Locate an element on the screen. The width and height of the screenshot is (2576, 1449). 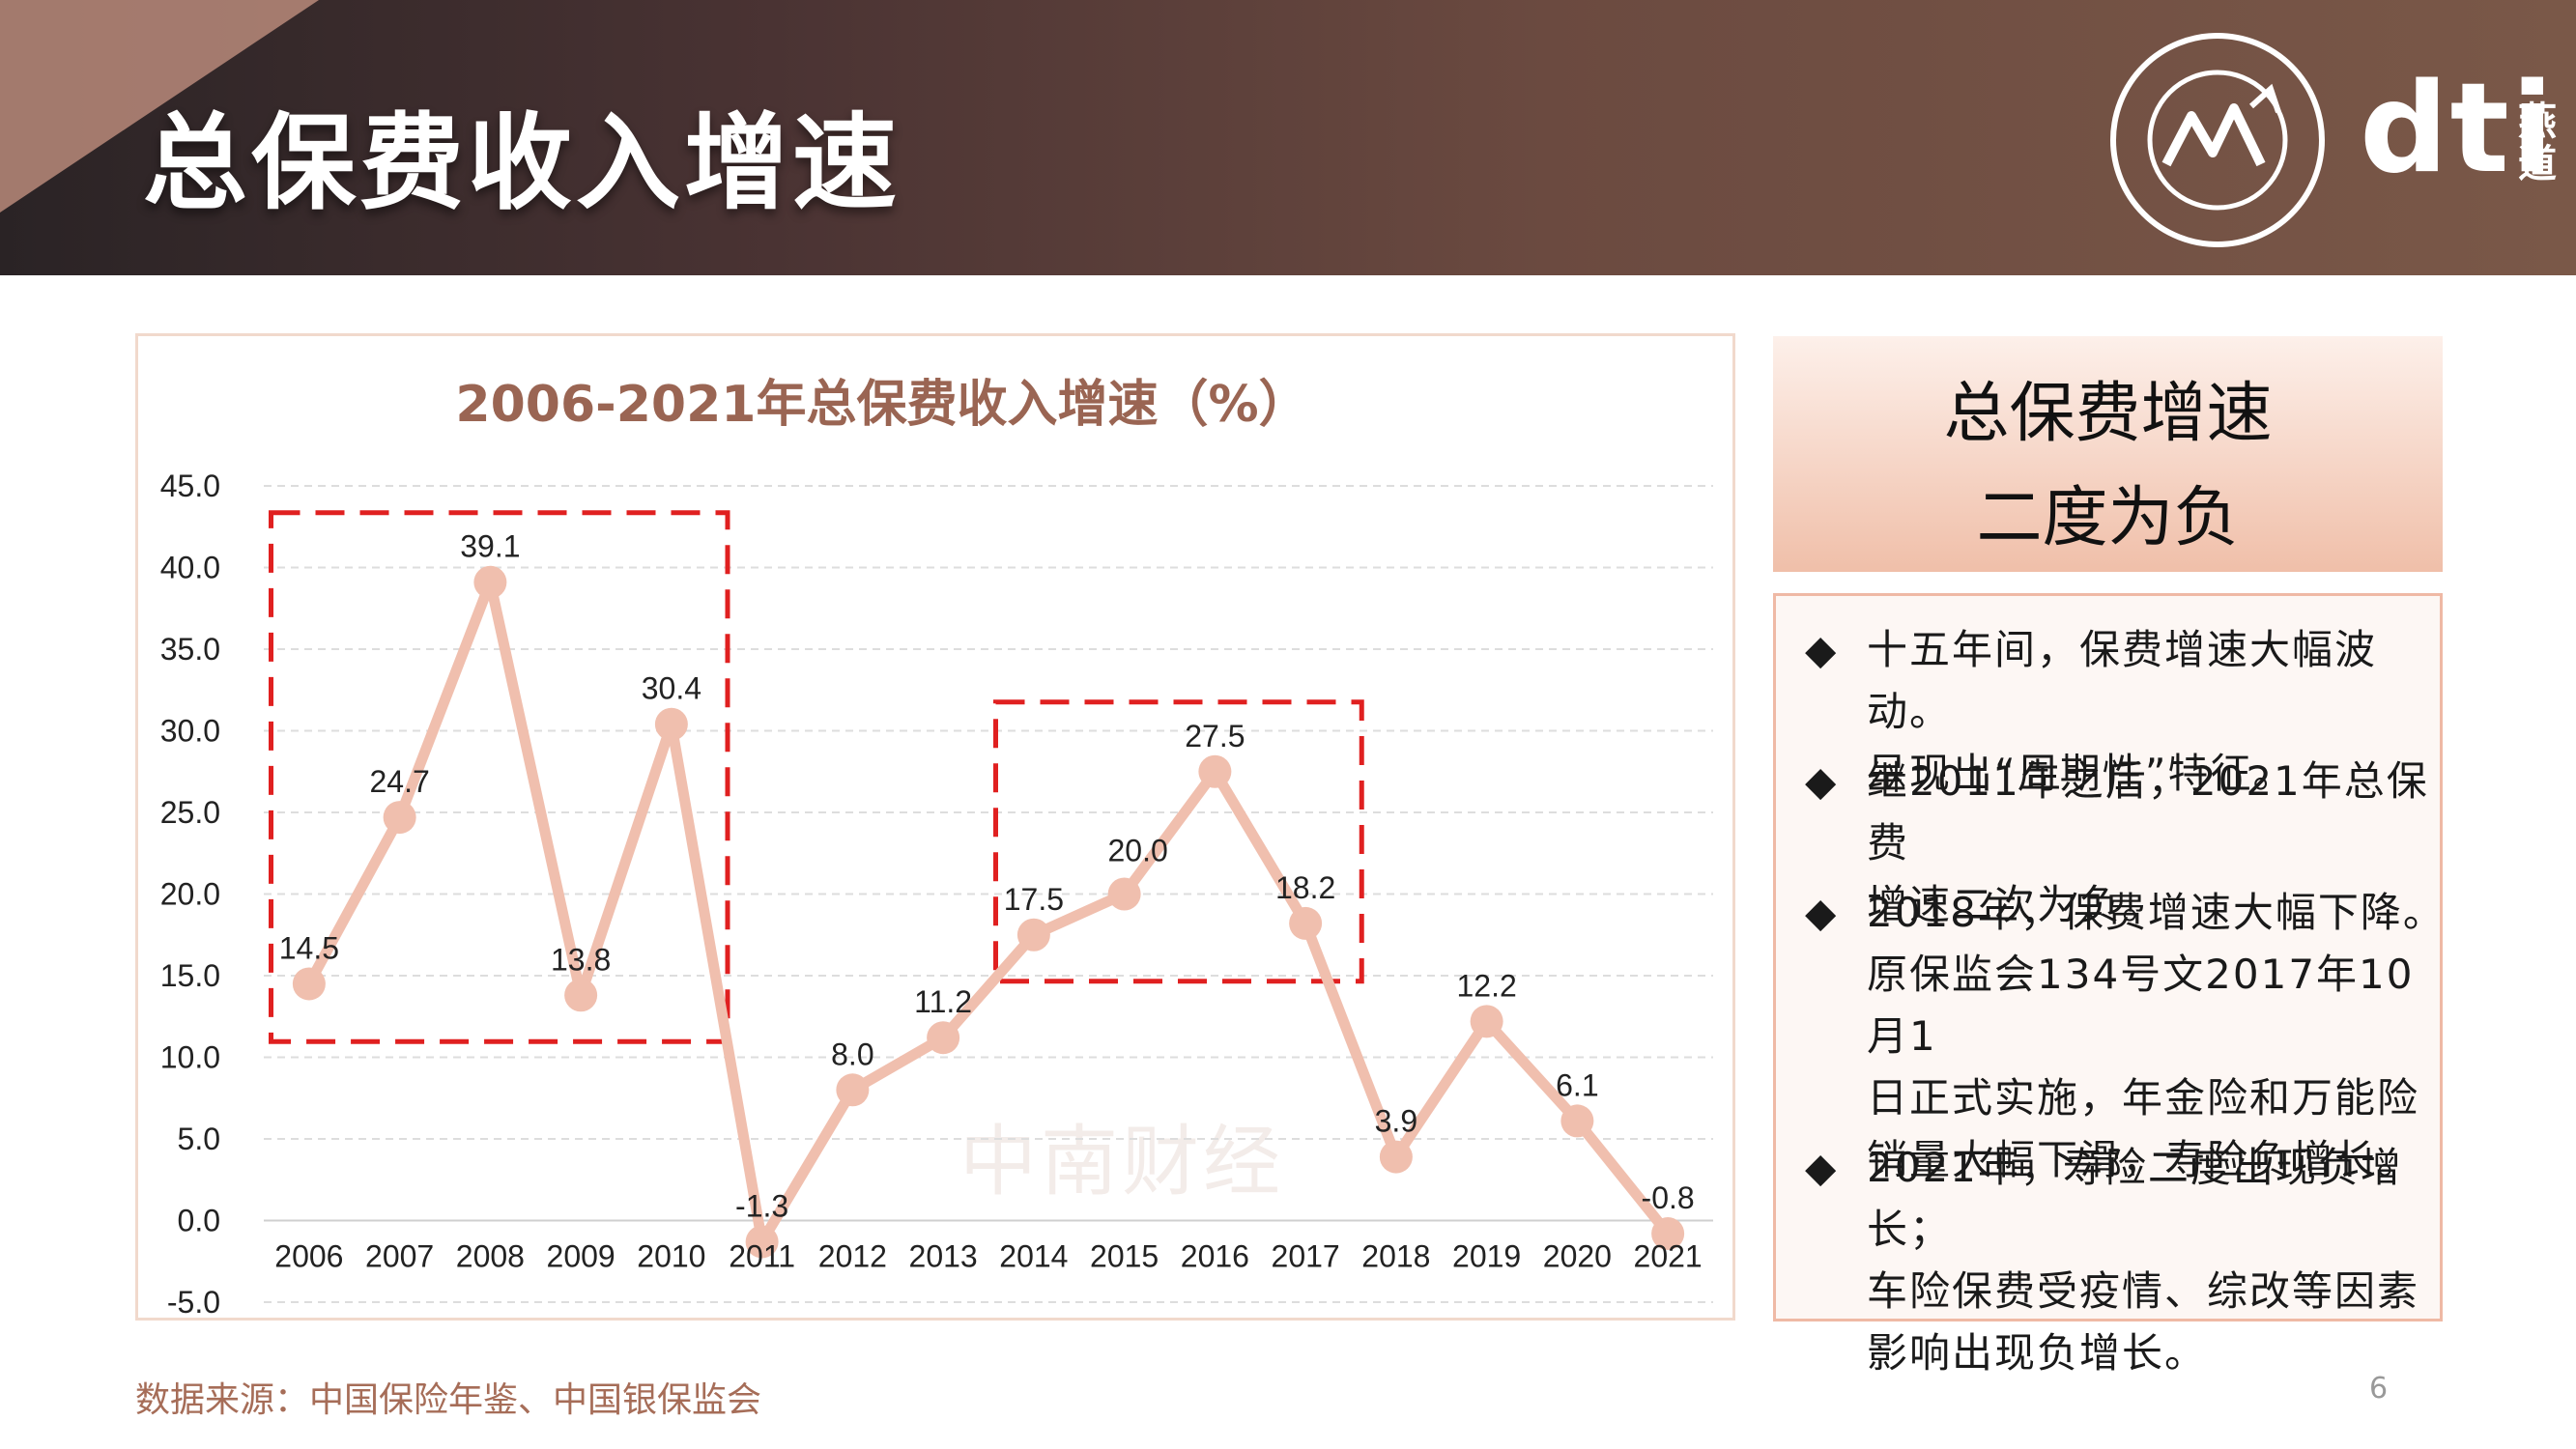
x-tick-label: 2018 is located at coordinates (1396, 1256).